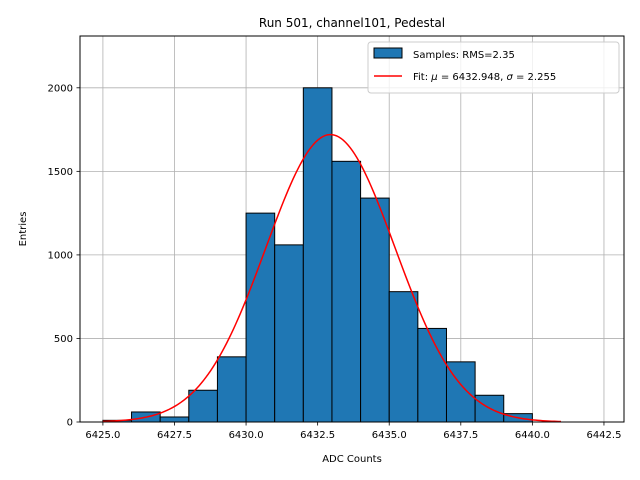 This screenshot has width=640, height=480. What do you see at coordinates (433, 77) in the screenshot?
I see `legend-fit-mu-symbol: μ` at bounding box center [433, 77].